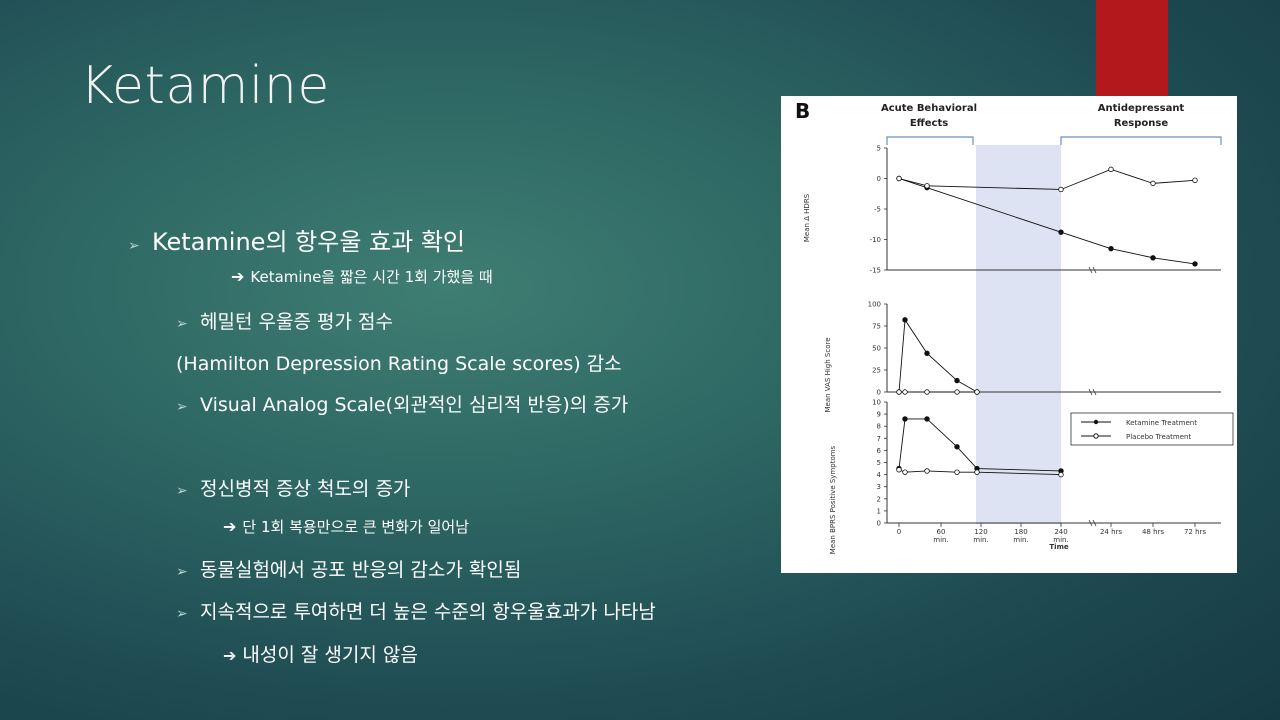 The image size is (1280, 720). Describe the element at coordinates (876, 403) in the screenshot. I see `y-tick-label: 10` at that location.